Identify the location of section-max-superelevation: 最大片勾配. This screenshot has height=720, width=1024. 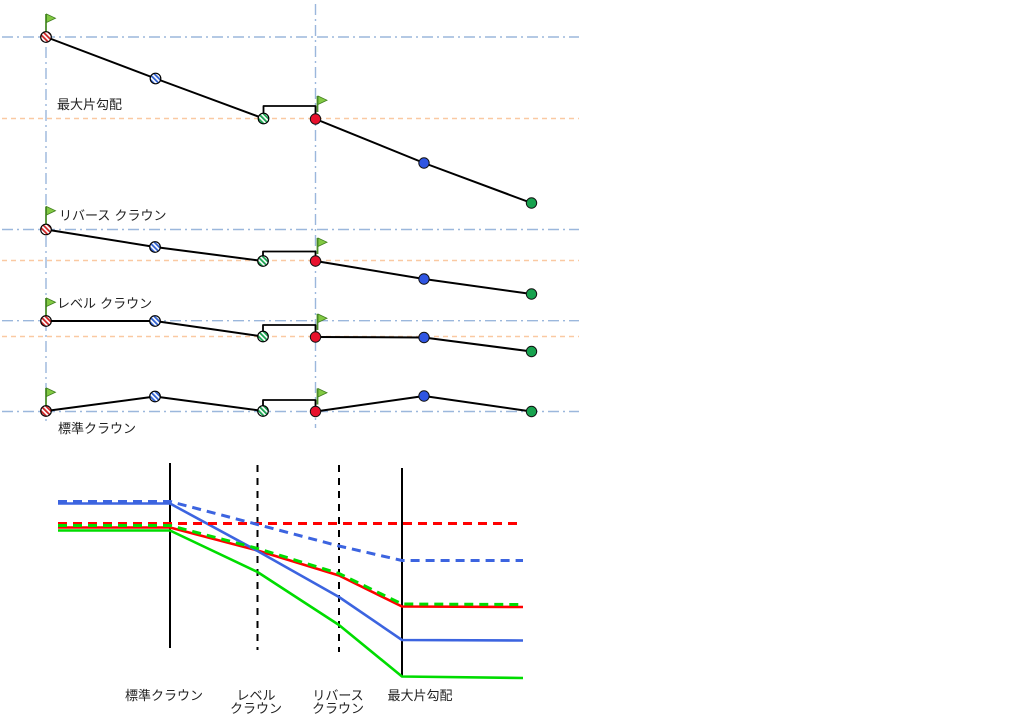
(289, 111).